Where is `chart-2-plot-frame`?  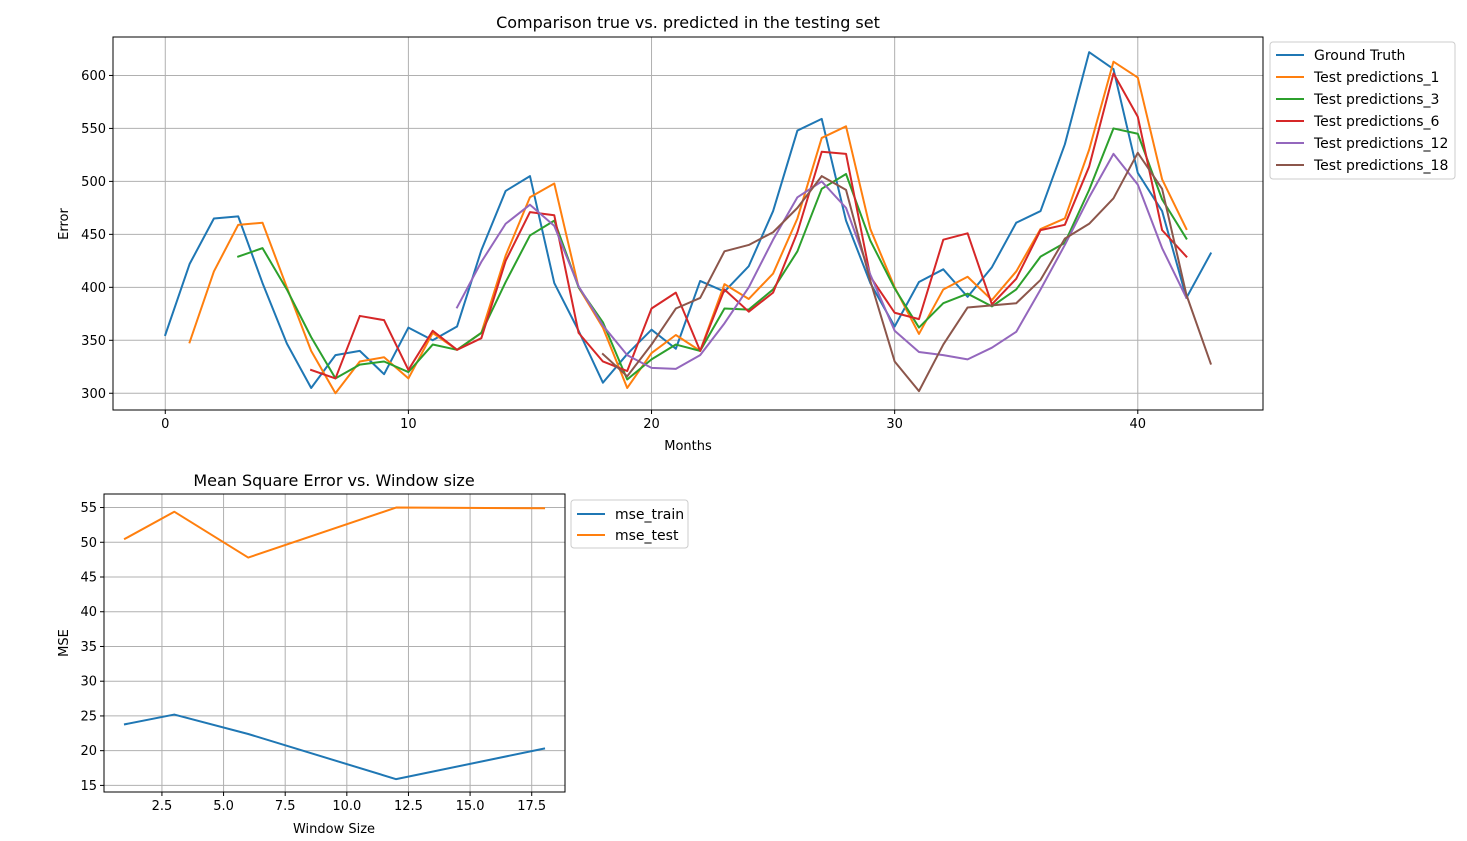
chart-2-plot-frame is located at coordinates (334, 643).